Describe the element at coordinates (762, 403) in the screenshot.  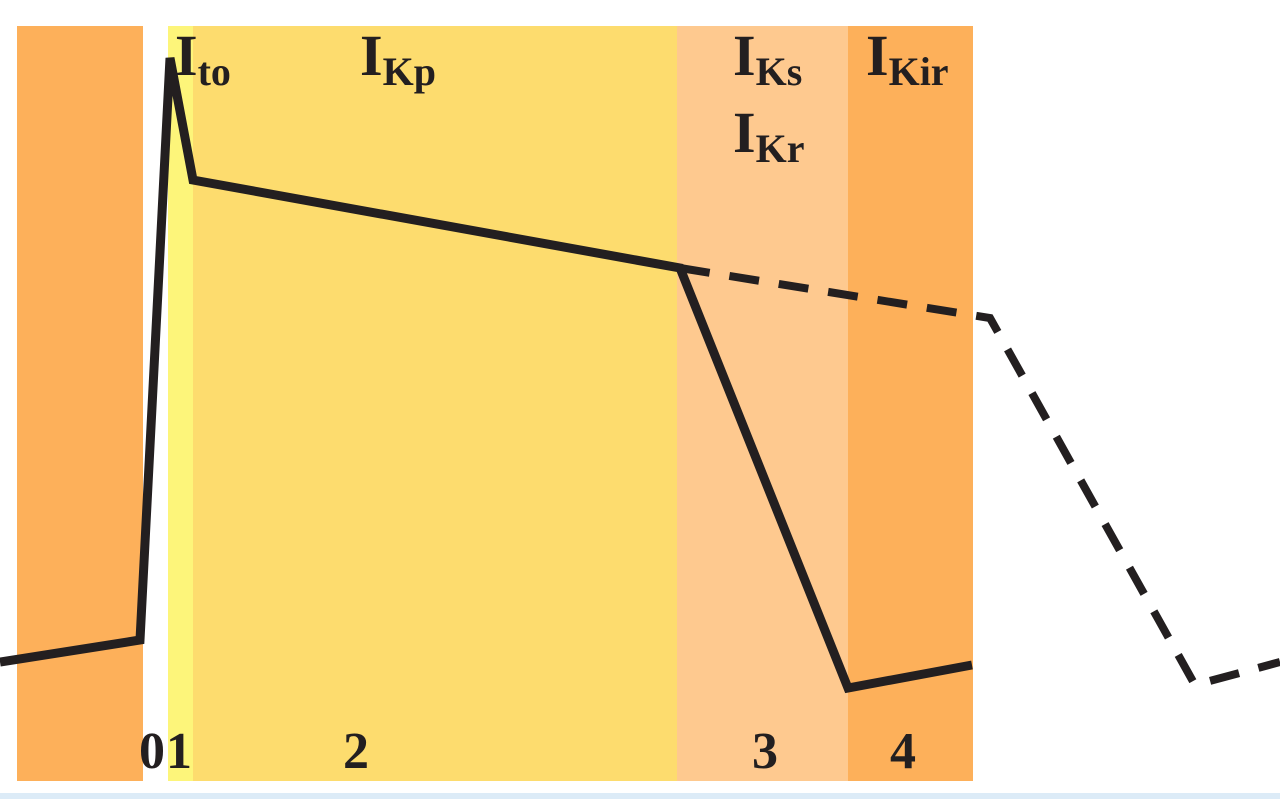
I see `band-phase3` at that location.